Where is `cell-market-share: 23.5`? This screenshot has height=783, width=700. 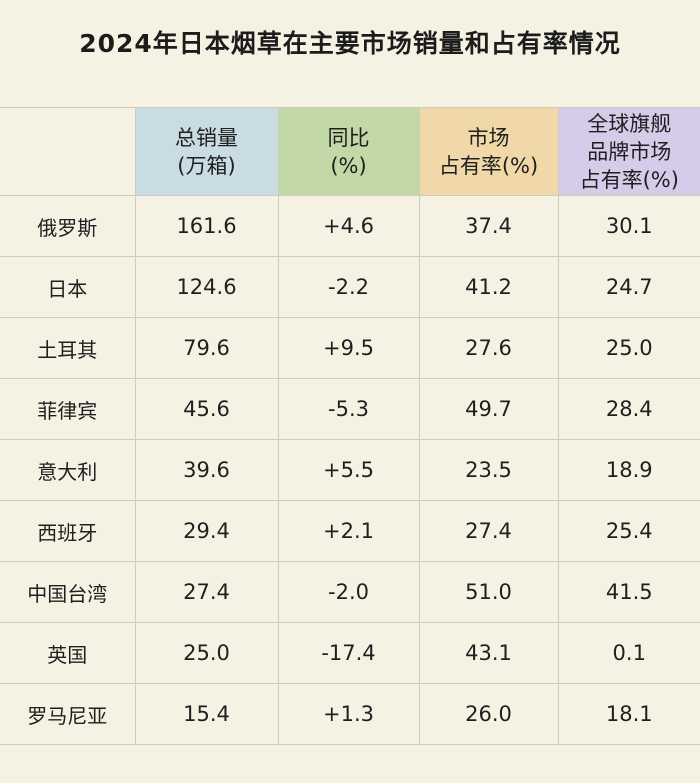 cell-market-share: 23.5 is located at coordinates (488, 470).